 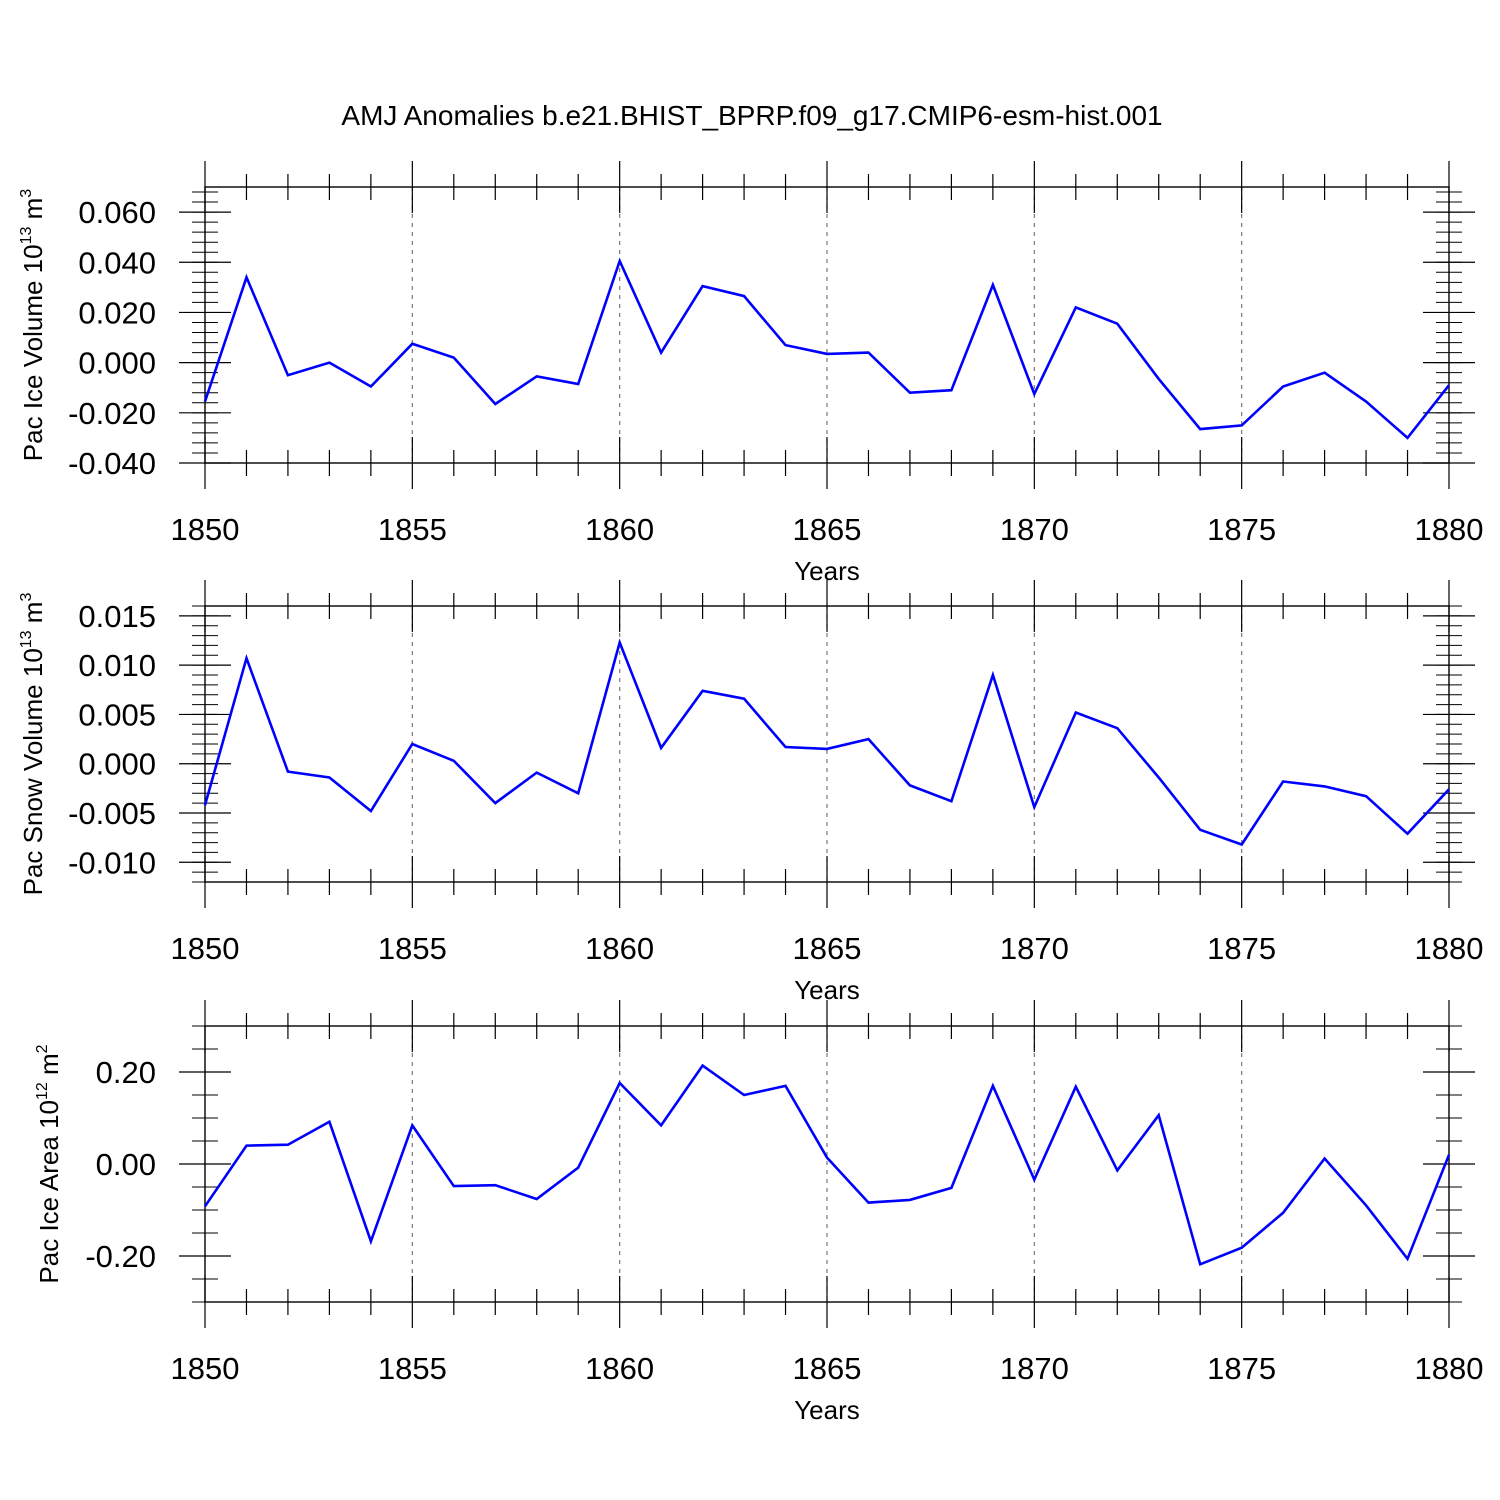 What do you see at coordinates (1241, 948) in the screenshot?
I see `x-tick-label: 1875` at bounding box center [1241, 948].